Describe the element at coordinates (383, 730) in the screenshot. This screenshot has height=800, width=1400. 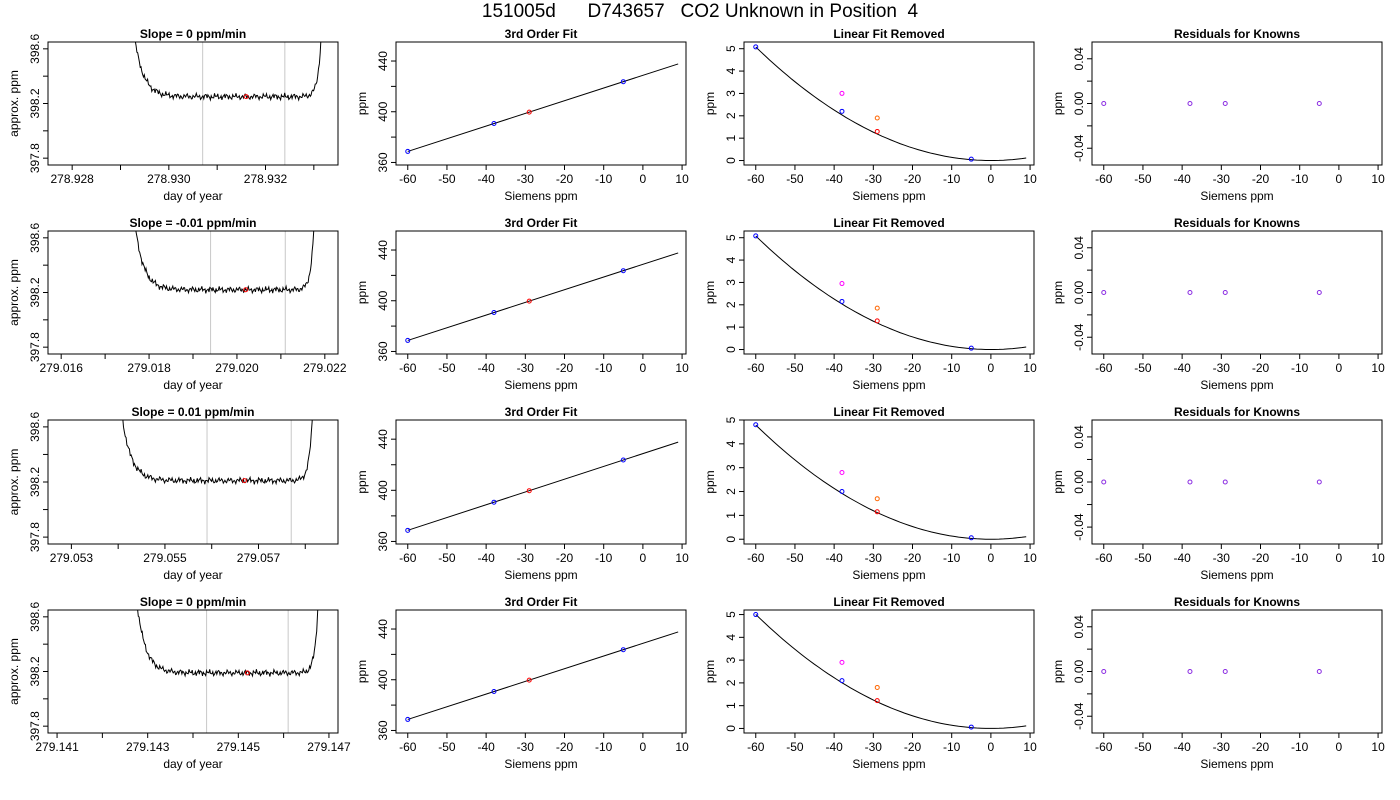
I see `y-tick-label: 360` at that location.